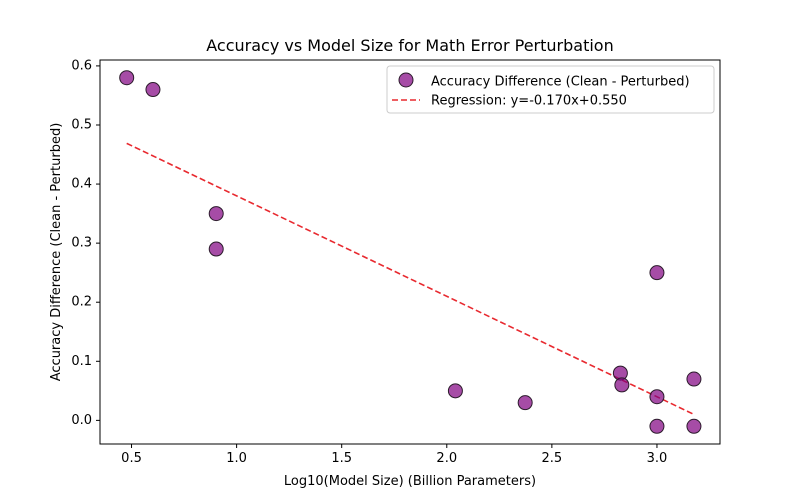 The image size is (800, 504). Describe the element at coordinates (552, 458) in the screenshot. I see `x-tick-label: 2.5` at that location.